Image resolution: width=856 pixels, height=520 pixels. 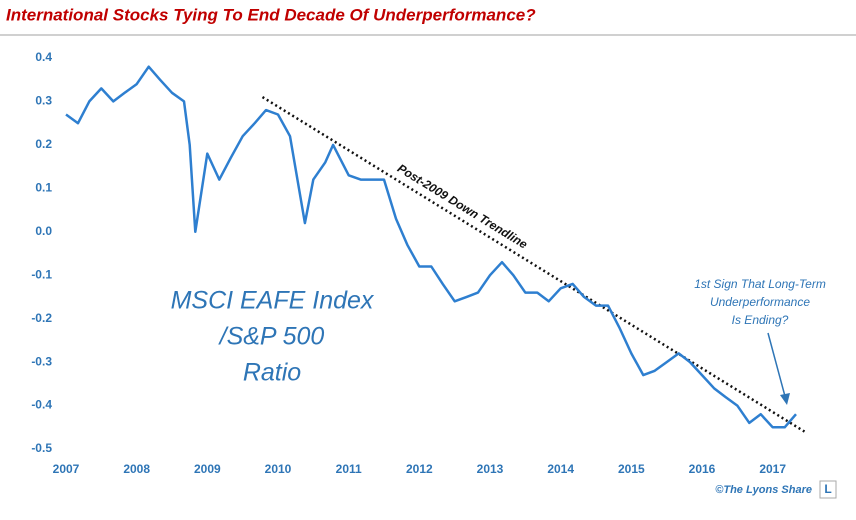 I want to click on sign-label-line: 1st Sign That Long-Term, so click(x=760, y=284).